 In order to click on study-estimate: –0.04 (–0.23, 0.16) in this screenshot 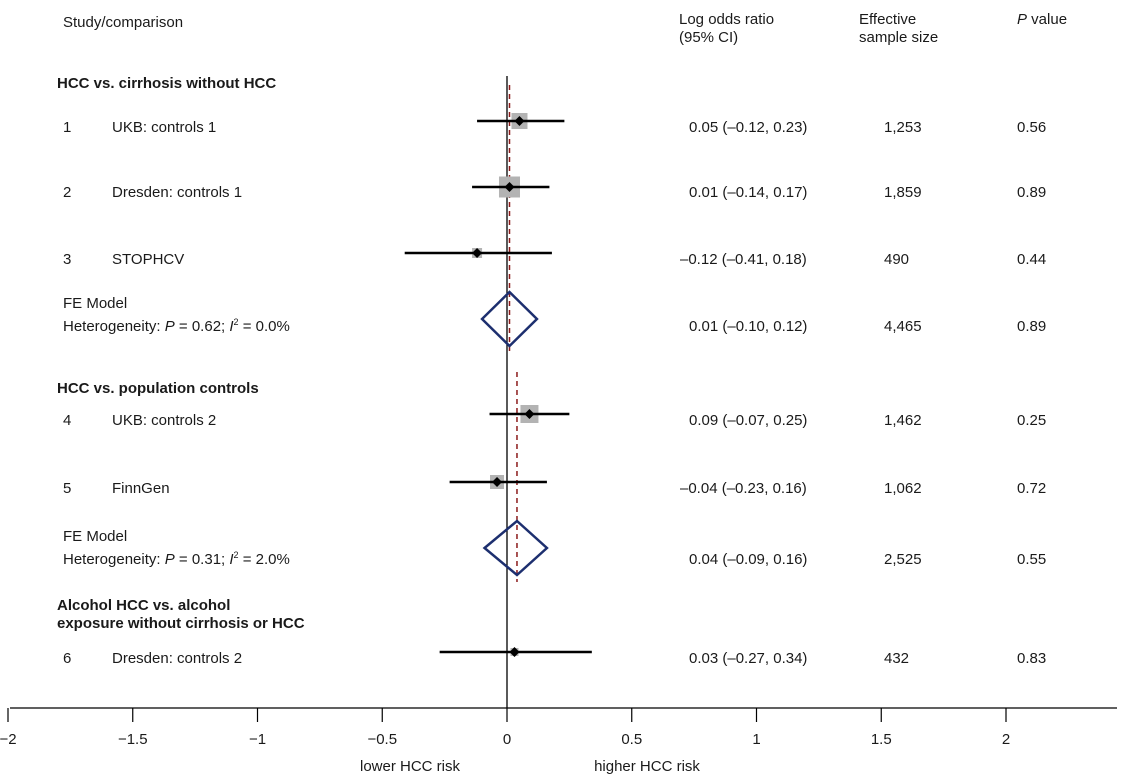, I will do `click(743, 488)`.